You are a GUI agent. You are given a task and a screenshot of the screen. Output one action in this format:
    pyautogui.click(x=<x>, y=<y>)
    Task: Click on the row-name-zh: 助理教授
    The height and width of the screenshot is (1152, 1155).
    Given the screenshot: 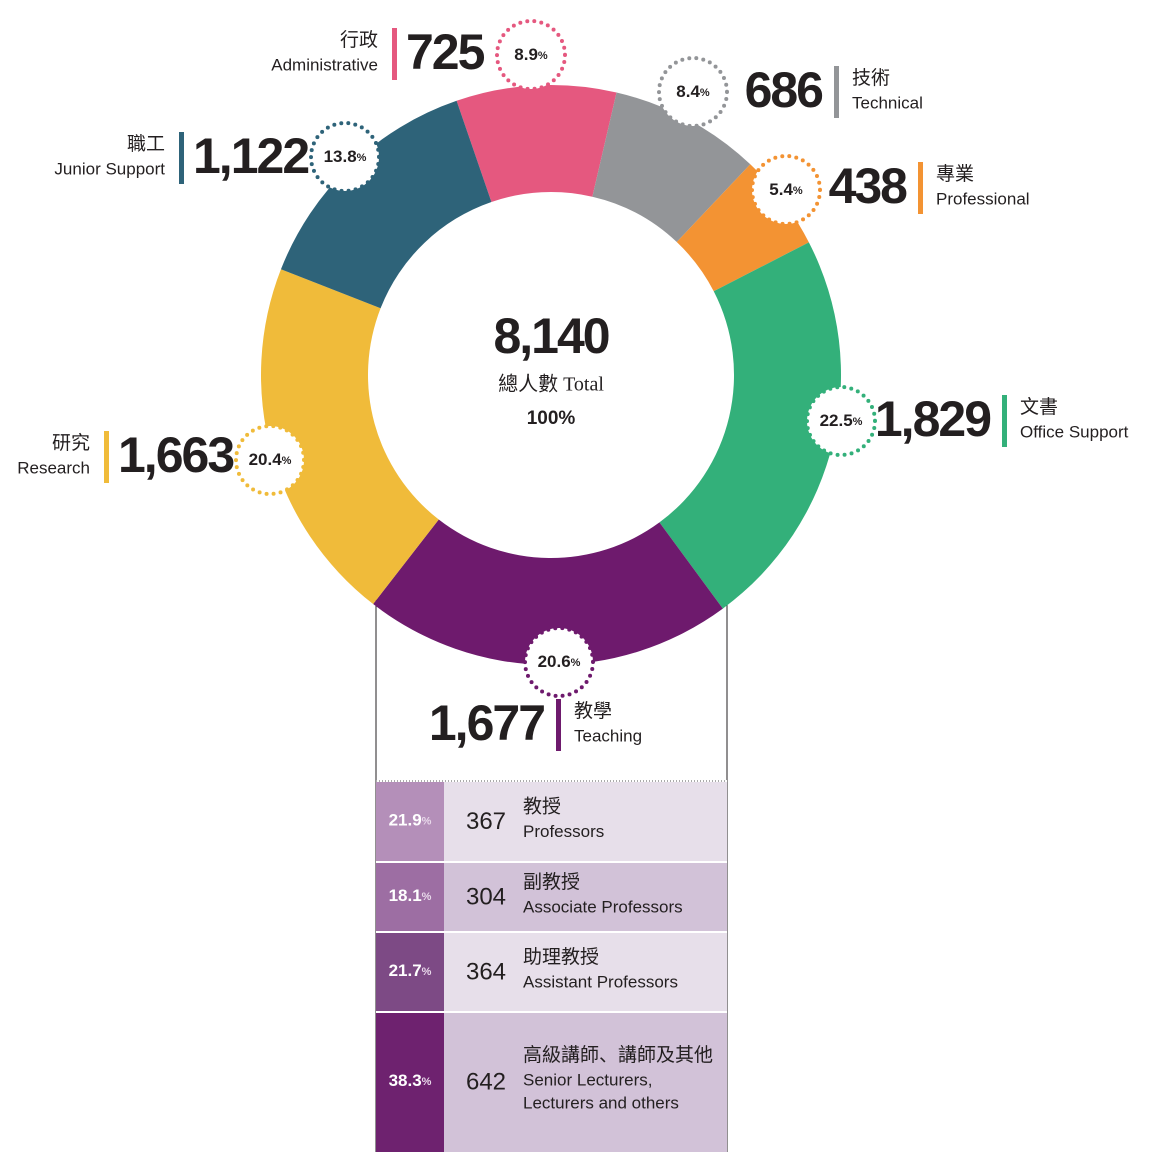 What is the action you would take?
    pyautogui.click(x=561, y=957)
    